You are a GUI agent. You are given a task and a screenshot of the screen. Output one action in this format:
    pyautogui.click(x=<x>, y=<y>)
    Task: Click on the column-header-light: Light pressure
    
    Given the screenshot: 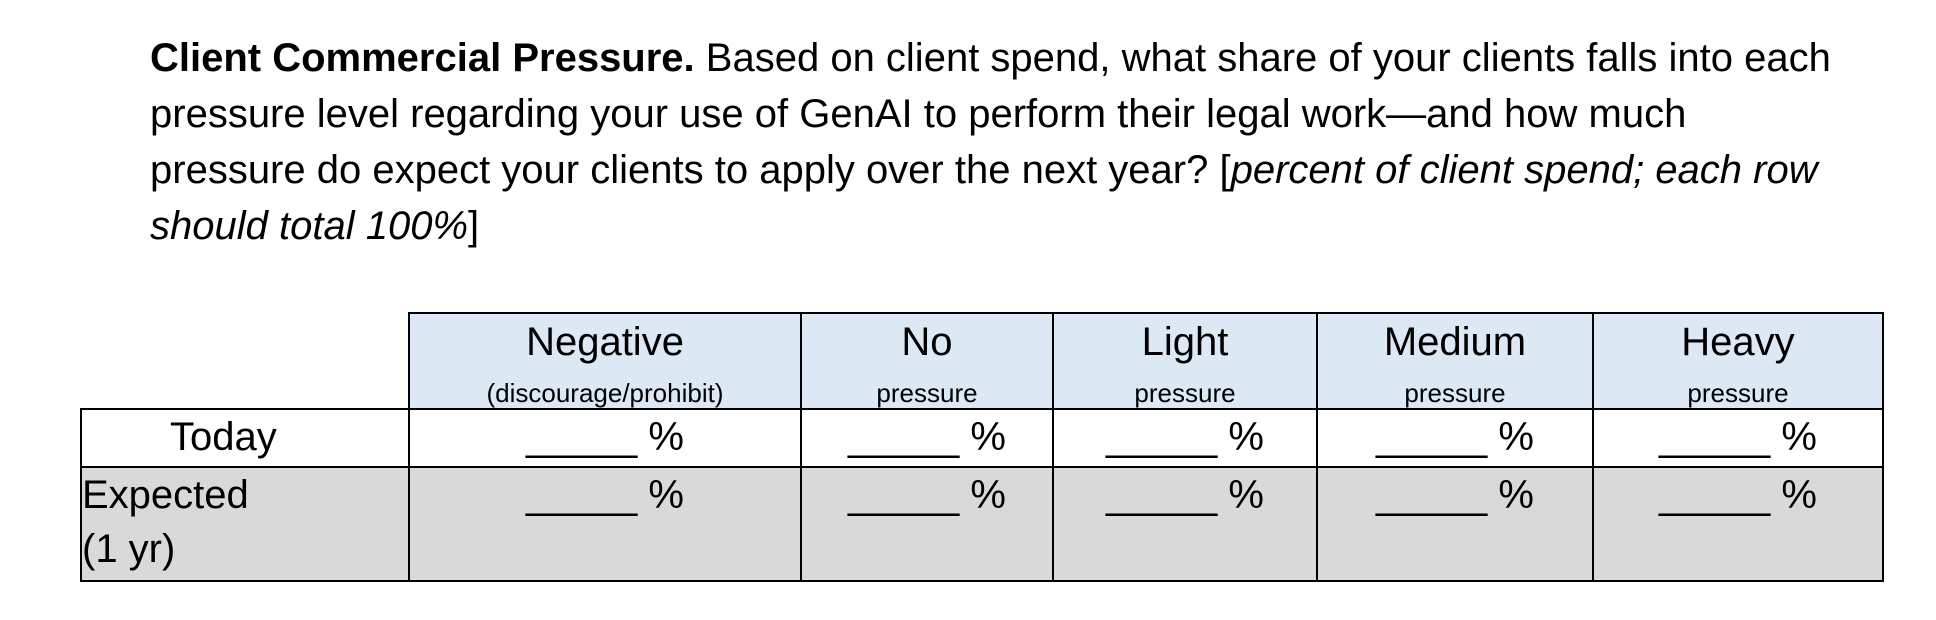 What is the action you would take?
    pyautogui.click(x=1185, y=361)
    